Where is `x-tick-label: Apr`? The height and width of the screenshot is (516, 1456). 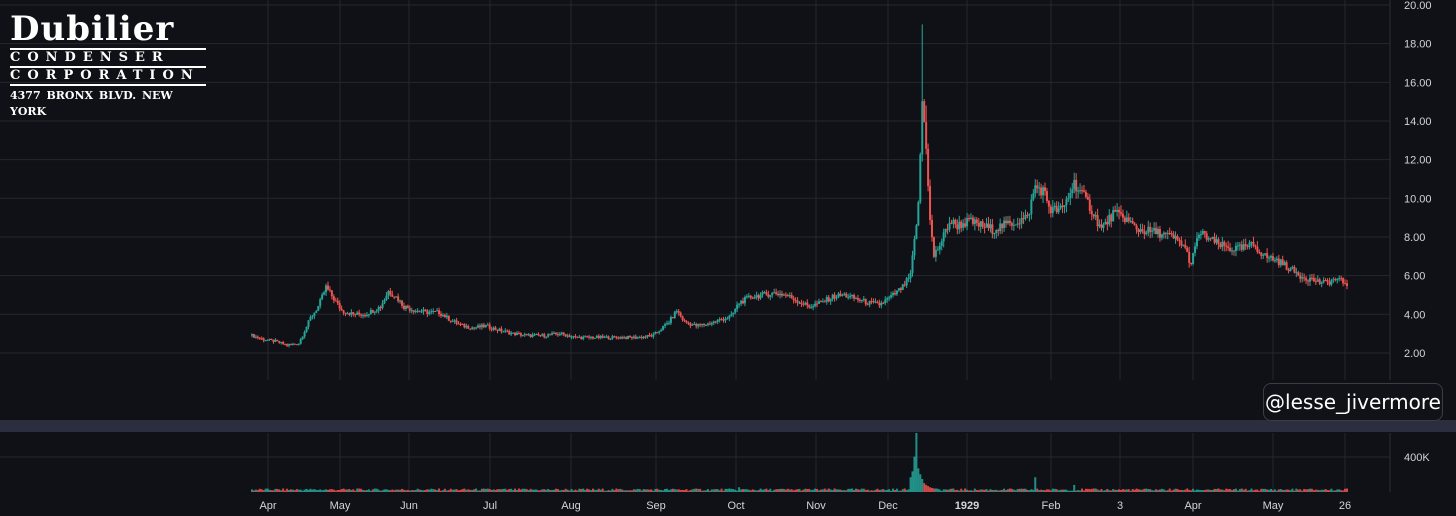
x-tick-label: Apr is located at coordinates (1192, 506).